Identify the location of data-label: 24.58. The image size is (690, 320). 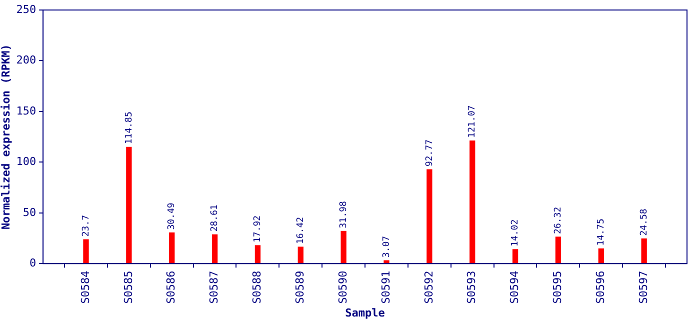
(644, 222).